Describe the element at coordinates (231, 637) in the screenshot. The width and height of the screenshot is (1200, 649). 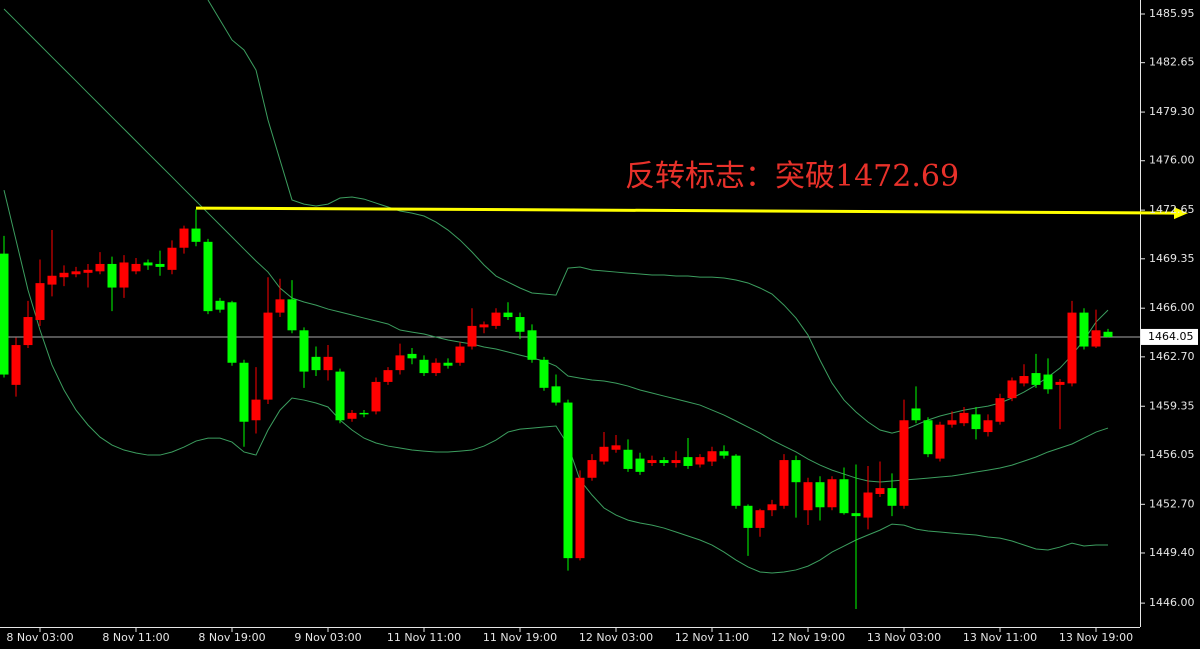
I see `x-tick-label: 8 Nov 19:00` at that location.